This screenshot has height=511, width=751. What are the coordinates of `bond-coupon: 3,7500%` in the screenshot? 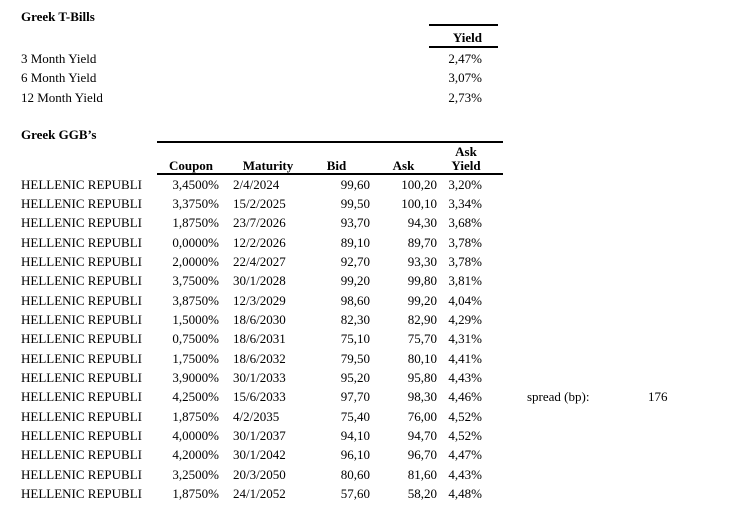 It's located at (195, 280).